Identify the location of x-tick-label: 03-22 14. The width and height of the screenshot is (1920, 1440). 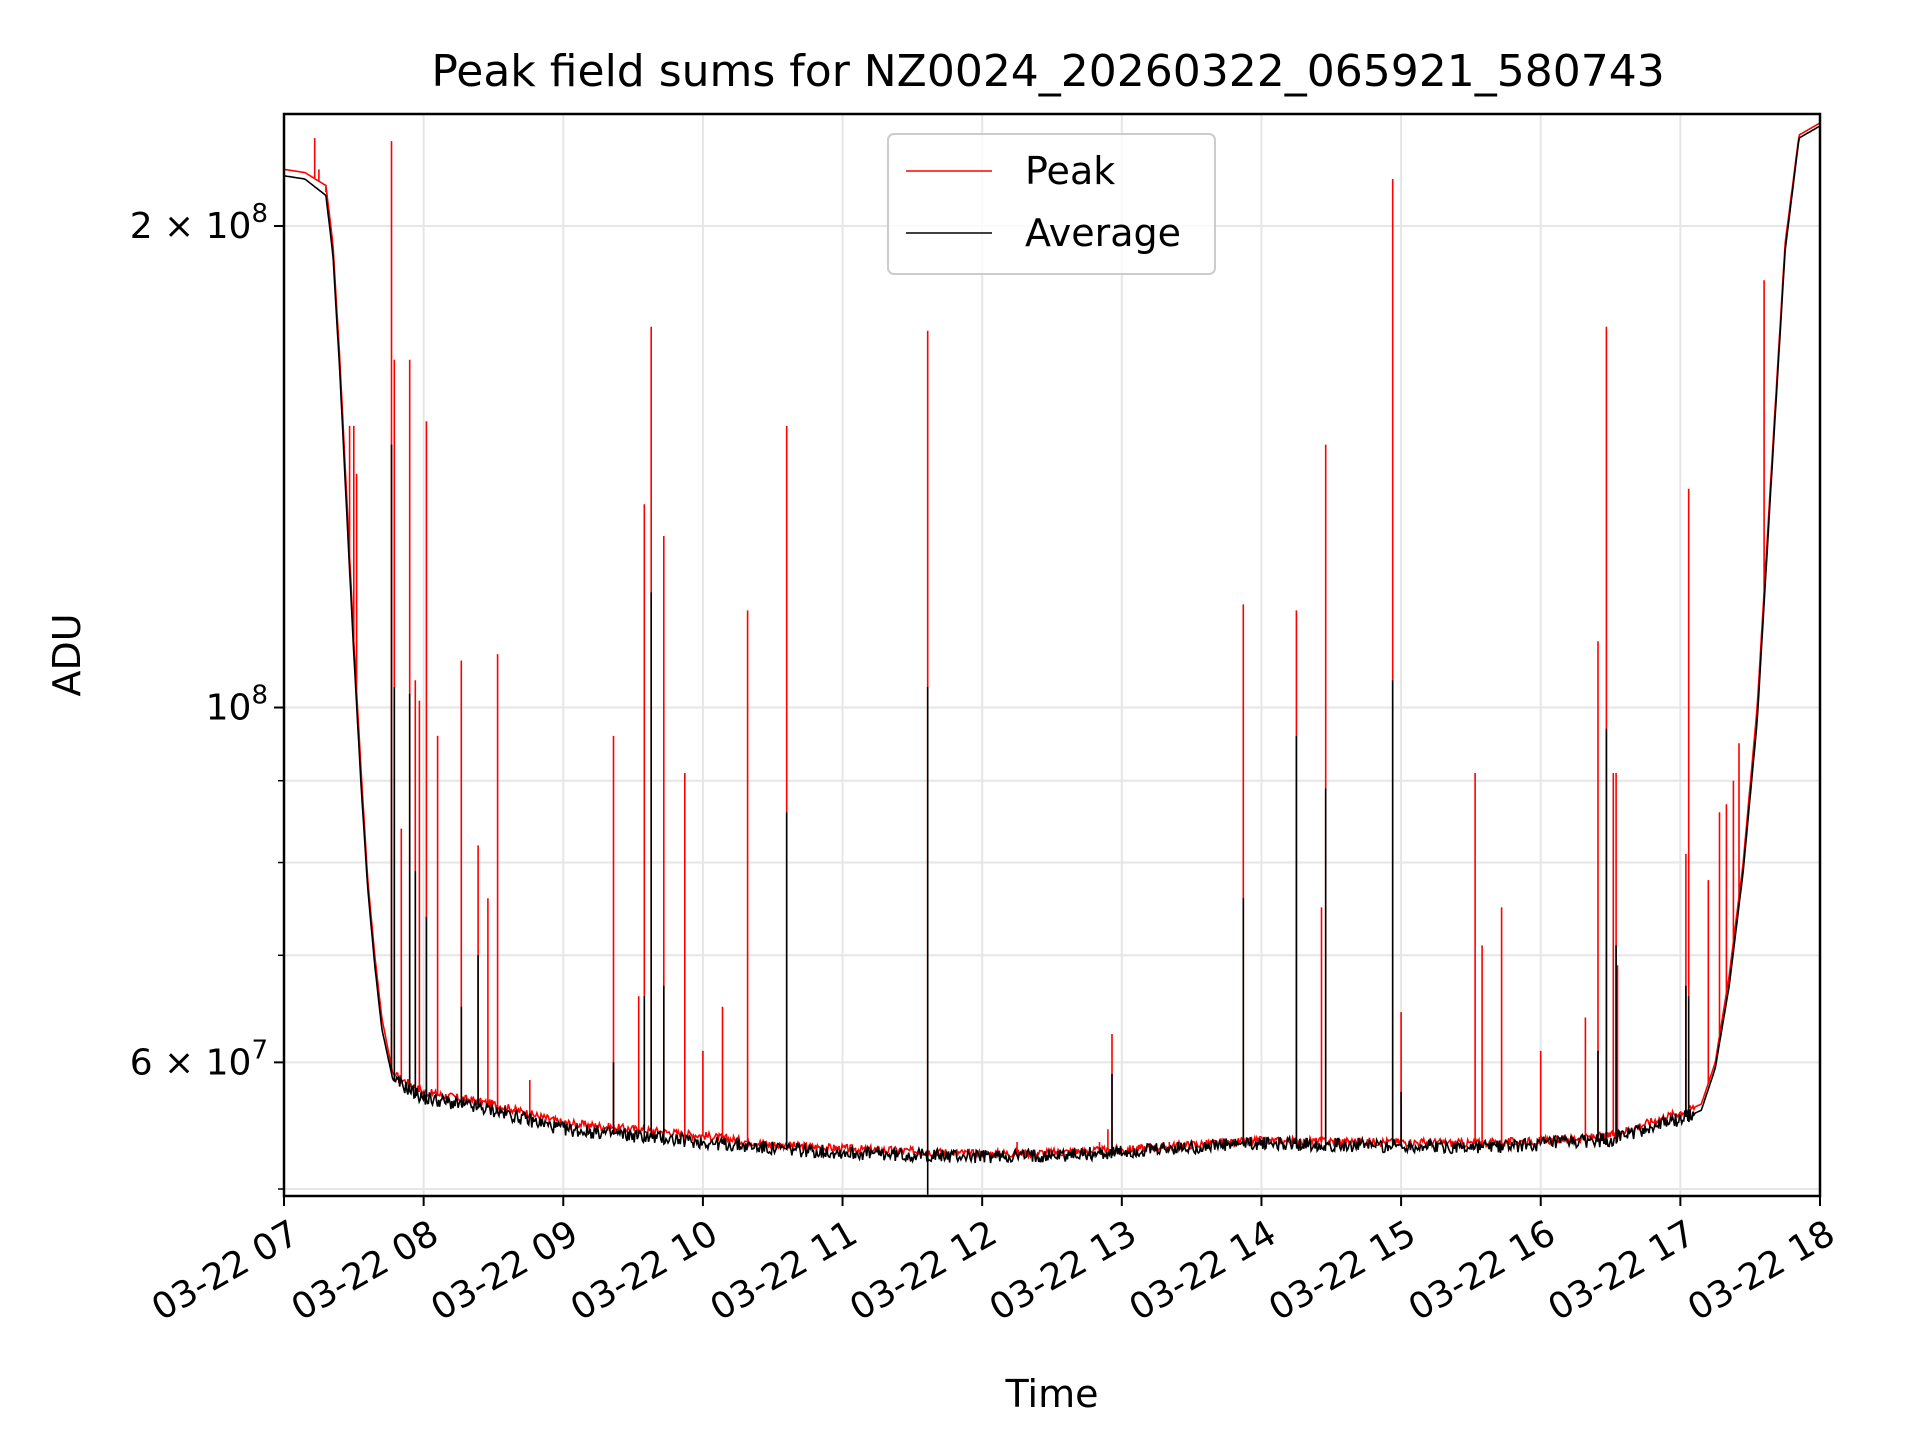
(1203, 1271).